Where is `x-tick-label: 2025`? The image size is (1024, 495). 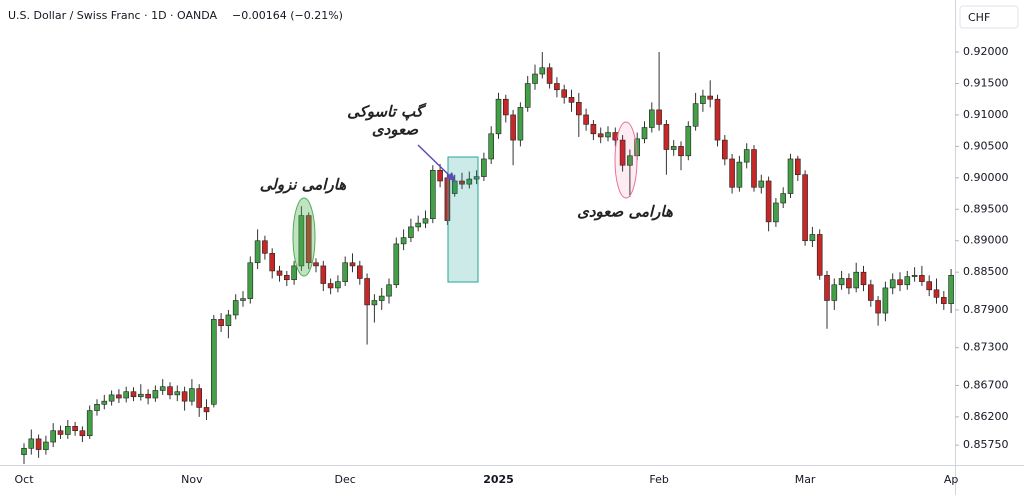
x-tick-label: 2025 is located at coordinates (498, 479).